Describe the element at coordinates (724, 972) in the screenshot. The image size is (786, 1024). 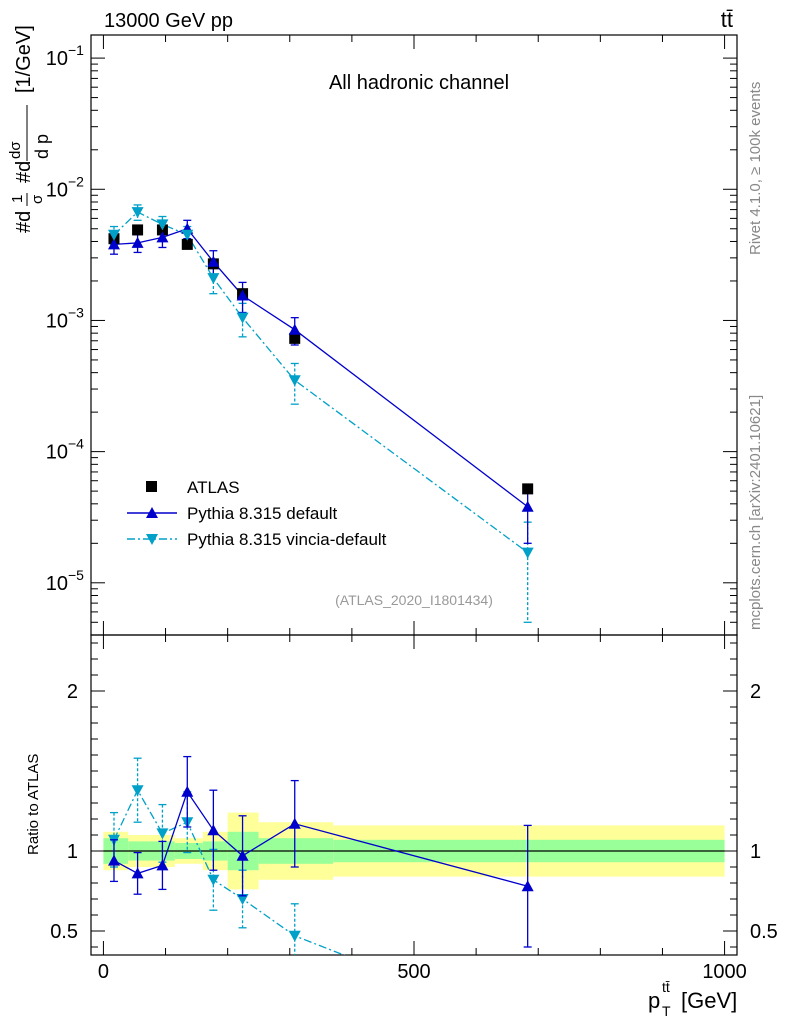
I see `x-tick-label: 1000` at that location.